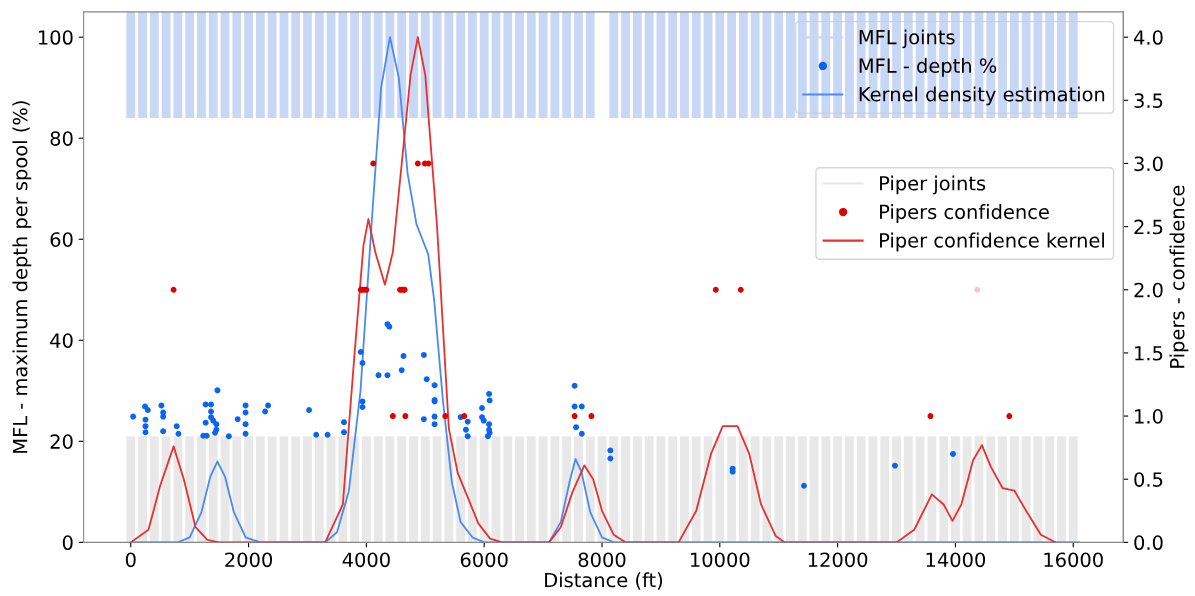  I want to click on y2-axis-title: Pipers - confidence, so click(1179, 276).